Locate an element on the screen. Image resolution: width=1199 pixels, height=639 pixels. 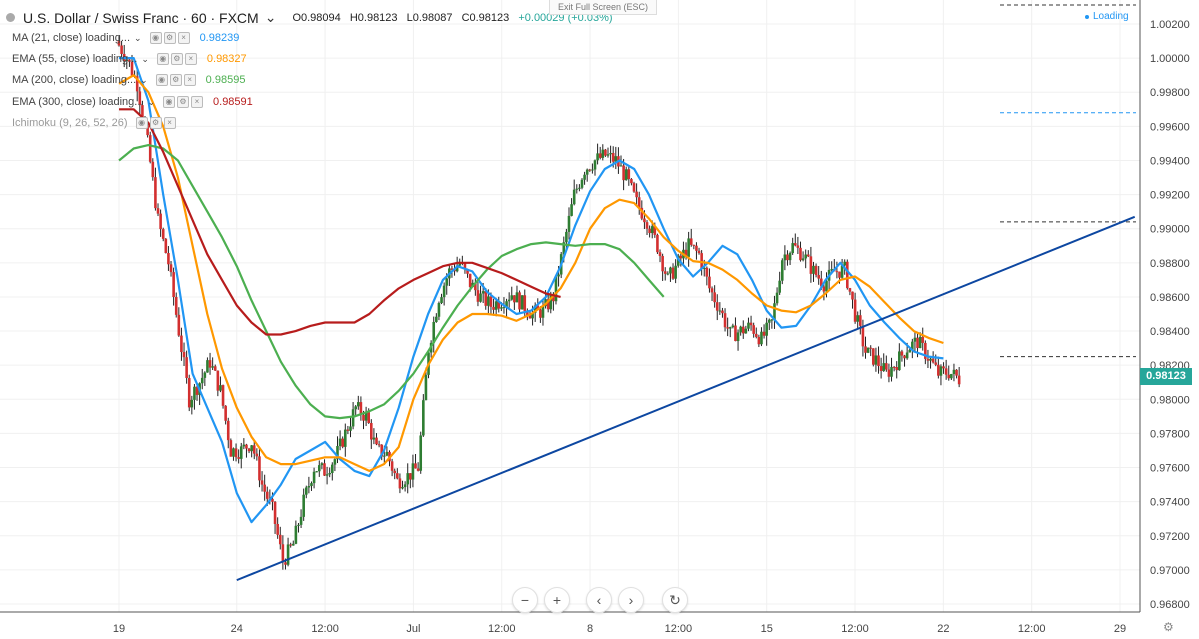
indicator-row: MA (200, close) loading... ⌄ ◉ ⚙ × 0.98595 is located at coordinates (128, 80).